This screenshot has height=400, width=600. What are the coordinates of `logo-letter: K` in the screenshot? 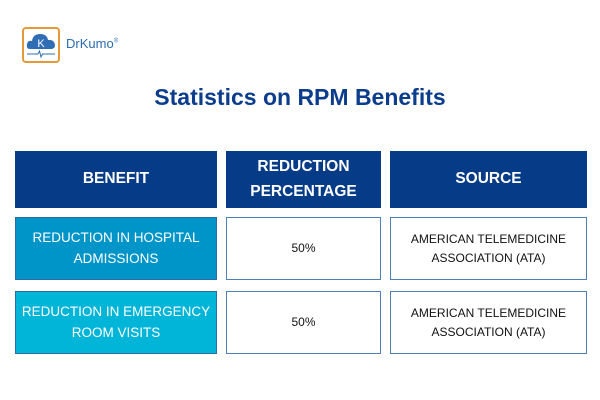 It's located at (41, 44).